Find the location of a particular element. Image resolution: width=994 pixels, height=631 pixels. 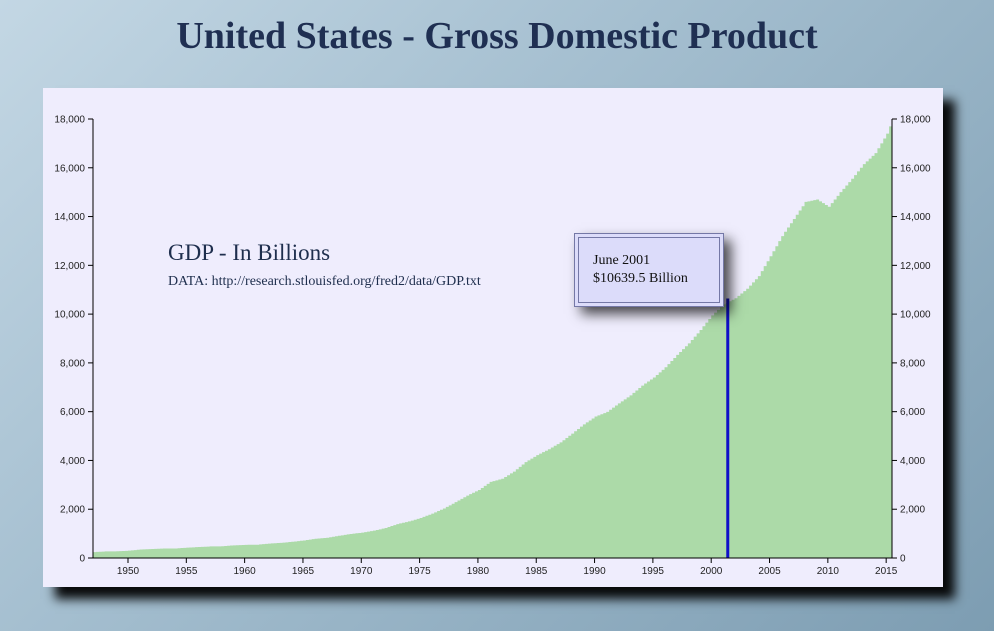

x-tick-label: 1960 is located at coordinates (245, 571).